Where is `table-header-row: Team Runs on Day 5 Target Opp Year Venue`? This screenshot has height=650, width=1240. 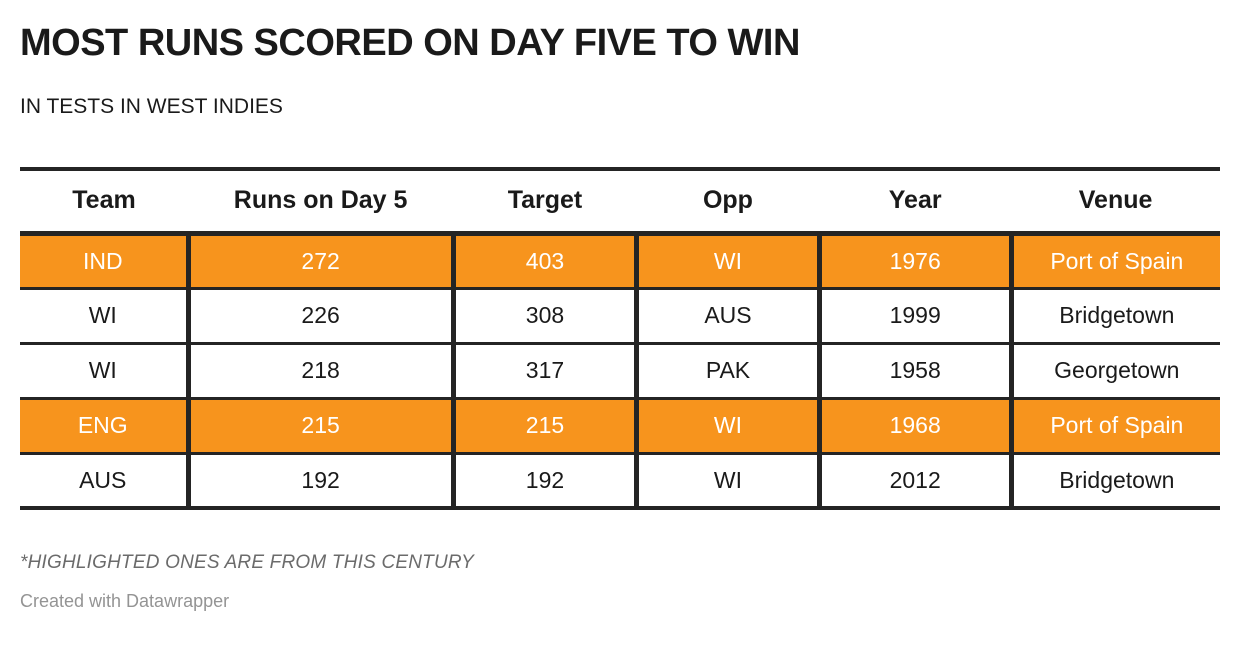 table-header-row: Team Runs on Day 5 Target Opp Year Venue is located at coordinates (620, 202).